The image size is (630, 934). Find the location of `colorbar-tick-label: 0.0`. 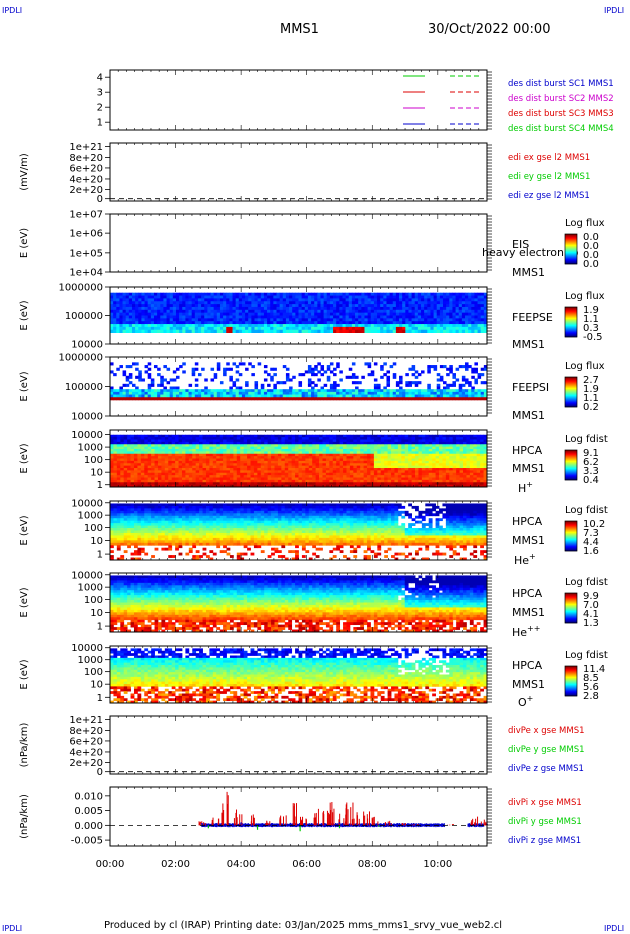

colorbar-tick-label: 0.0 is located at coordinates (591, 264).